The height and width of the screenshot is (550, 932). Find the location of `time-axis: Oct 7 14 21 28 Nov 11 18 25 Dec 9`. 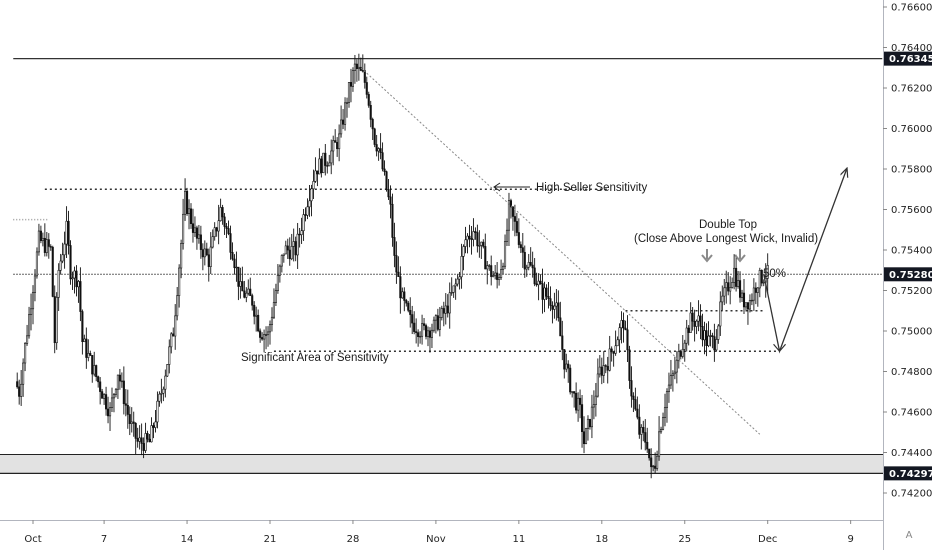

time-axis: Oct 7 14 21 28 Nov 11 18 25 Dec 9 is located at coordinates (439, 532).